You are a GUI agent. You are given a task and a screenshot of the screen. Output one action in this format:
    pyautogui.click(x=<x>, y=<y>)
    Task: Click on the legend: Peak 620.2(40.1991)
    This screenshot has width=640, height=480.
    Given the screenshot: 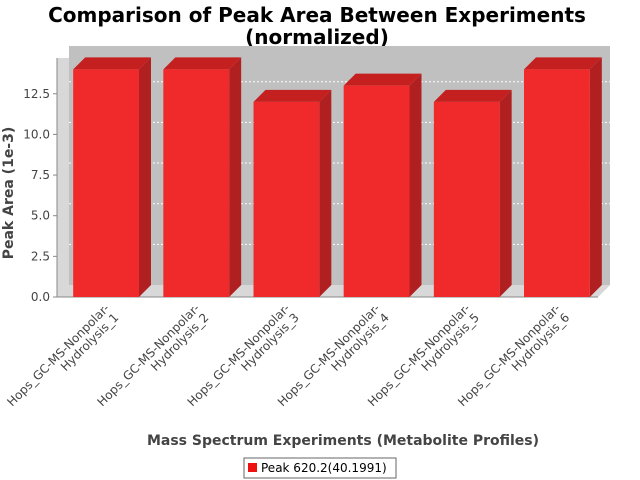 What is the action you would take?
    pyautogui.click(x=320, y=468)
    